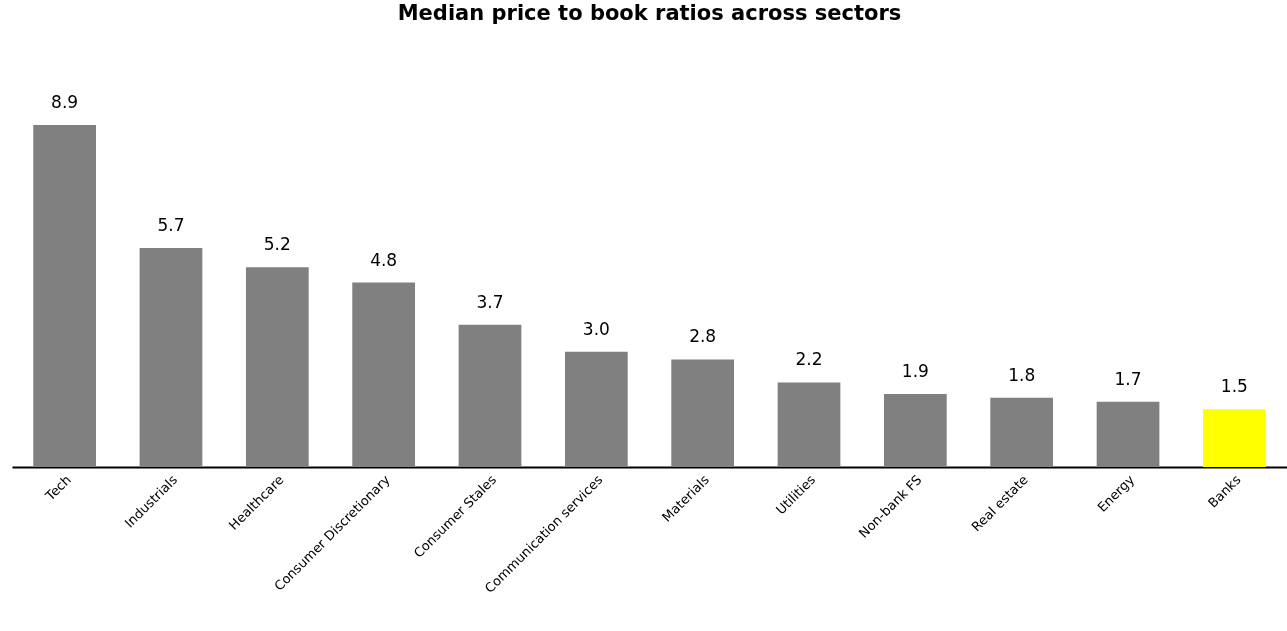 The width and height of the screenshot is (1287, 631). What do you see at coordinates (65, 102) in the screenshot?
I see `data-label: 8.9` at bounding box center [65, 102].